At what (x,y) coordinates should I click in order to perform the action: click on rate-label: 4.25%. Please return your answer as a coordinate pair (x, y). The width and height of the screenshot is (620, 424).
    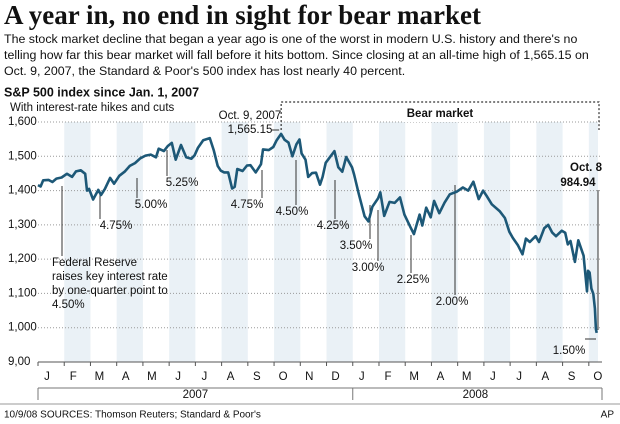
    Looking at the image, I should click on (333, 226).